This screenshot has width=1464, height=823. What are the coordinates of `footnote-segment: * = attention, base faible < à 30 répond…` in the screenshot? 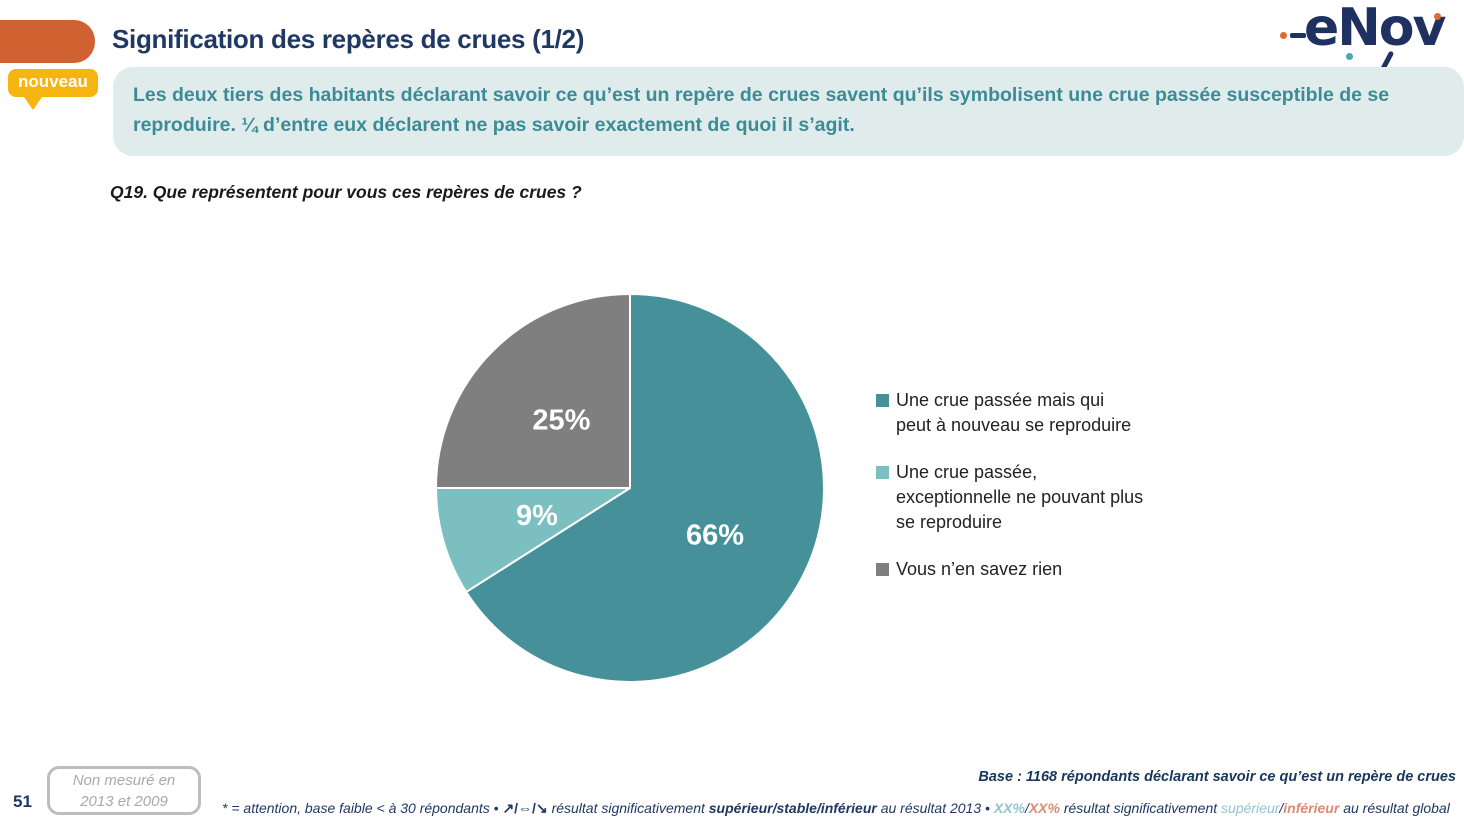 It's located at (362, 808).